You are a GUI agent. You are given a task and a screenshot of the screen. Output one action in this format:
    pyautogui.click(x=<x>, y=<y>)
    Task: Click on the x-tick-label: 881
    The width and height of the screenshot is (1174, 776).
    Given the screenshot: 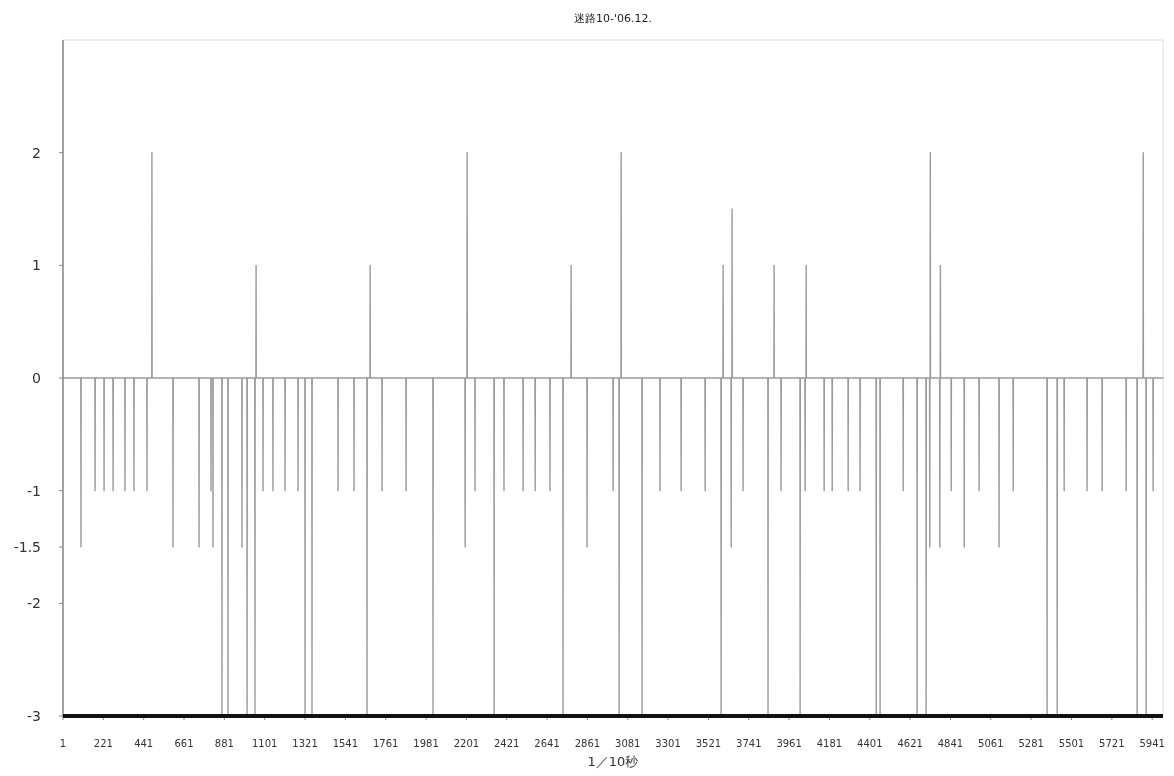 What is the action you would take?
    pyautogui.click(x=224, y=743)
    